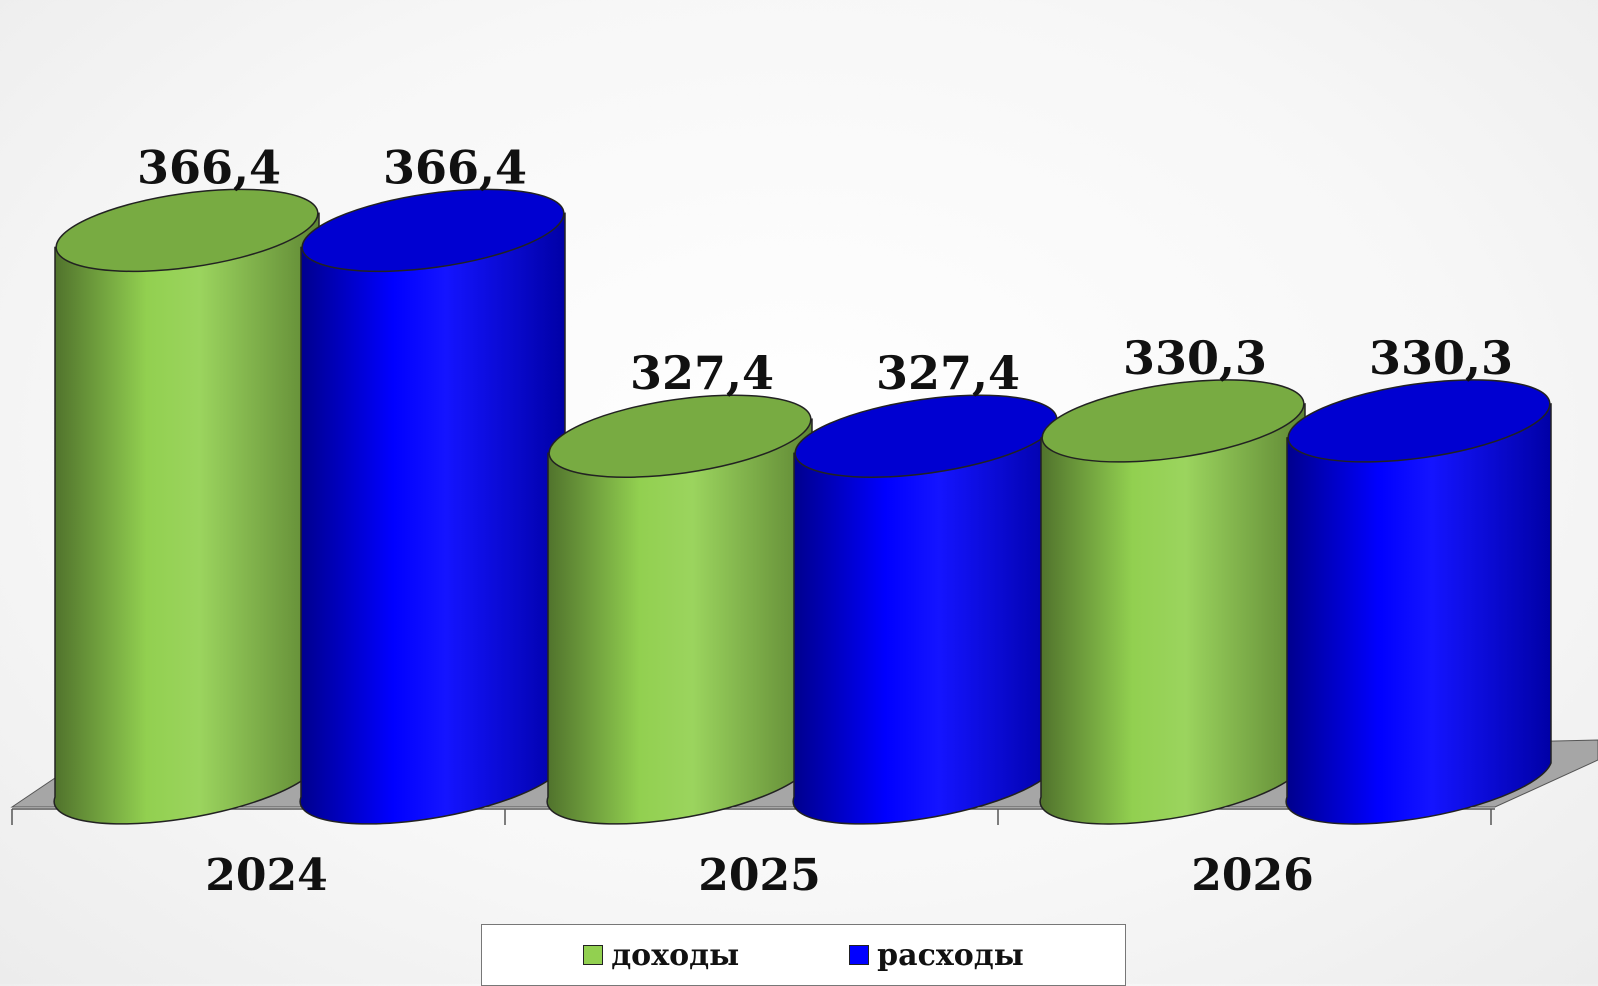 Image resolution: width=1598 pixels, height=986 pixels. I want to click on x-tick-label: 2025, so click(759, 875).